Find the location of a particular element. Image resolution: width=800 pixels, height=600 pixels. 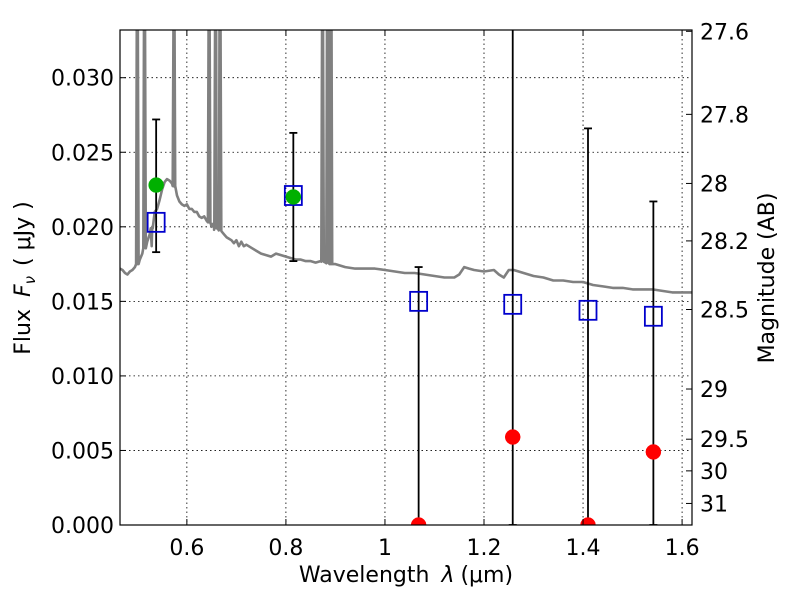

y-axis-title: FluxFν( μJy ) is located at coordinates (25, 277).